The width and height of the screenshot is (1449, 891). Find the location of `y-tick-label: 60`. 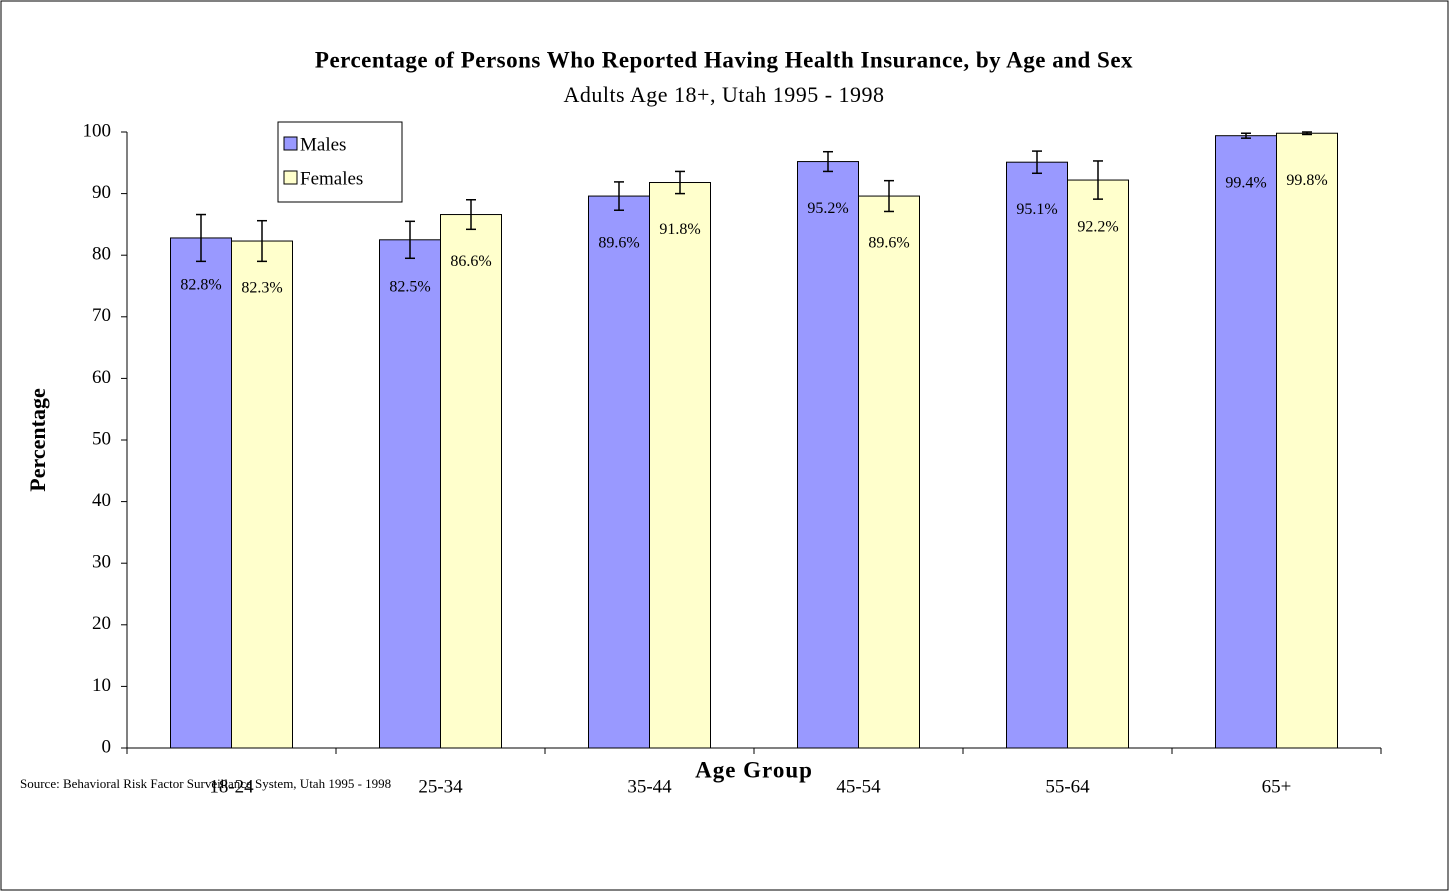

y-tick-label: 60 is located at coordinates (101, 377).